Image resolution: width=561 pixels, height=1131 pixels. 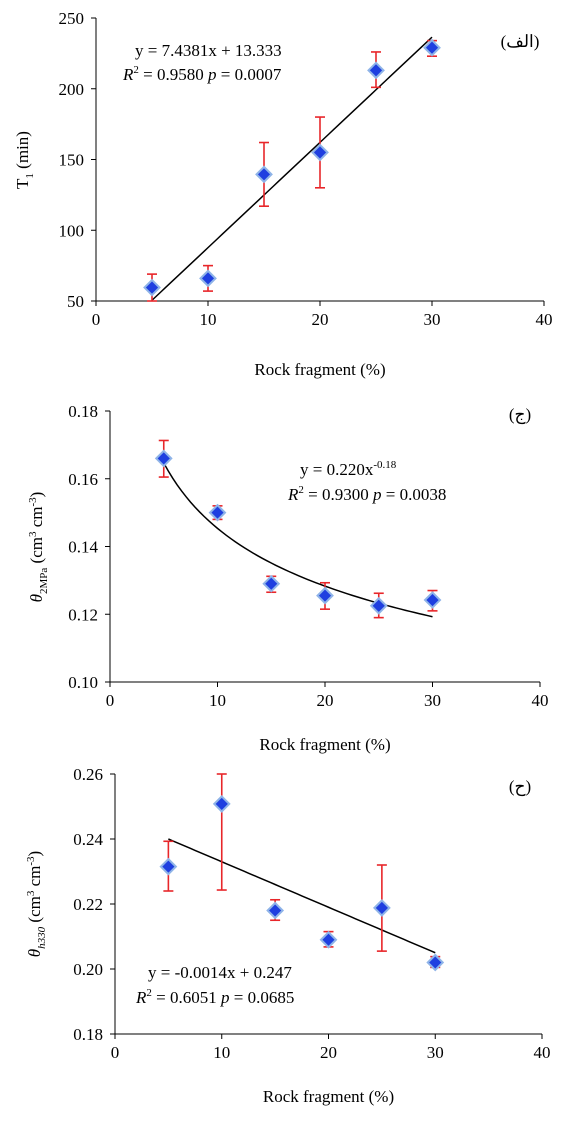 I want to click on y-tick-label: 150, so click(x=72, y=160).